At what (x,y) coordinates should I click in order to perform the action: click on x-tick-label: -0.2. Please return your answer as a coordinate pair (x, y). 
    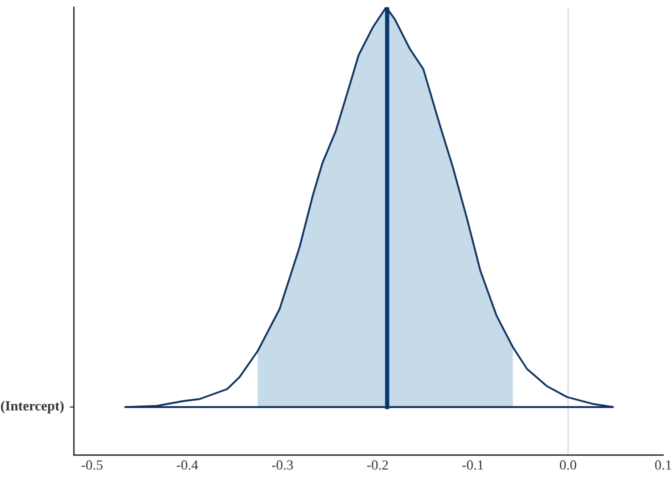
    Looking at the image, I should click on (377, 465).